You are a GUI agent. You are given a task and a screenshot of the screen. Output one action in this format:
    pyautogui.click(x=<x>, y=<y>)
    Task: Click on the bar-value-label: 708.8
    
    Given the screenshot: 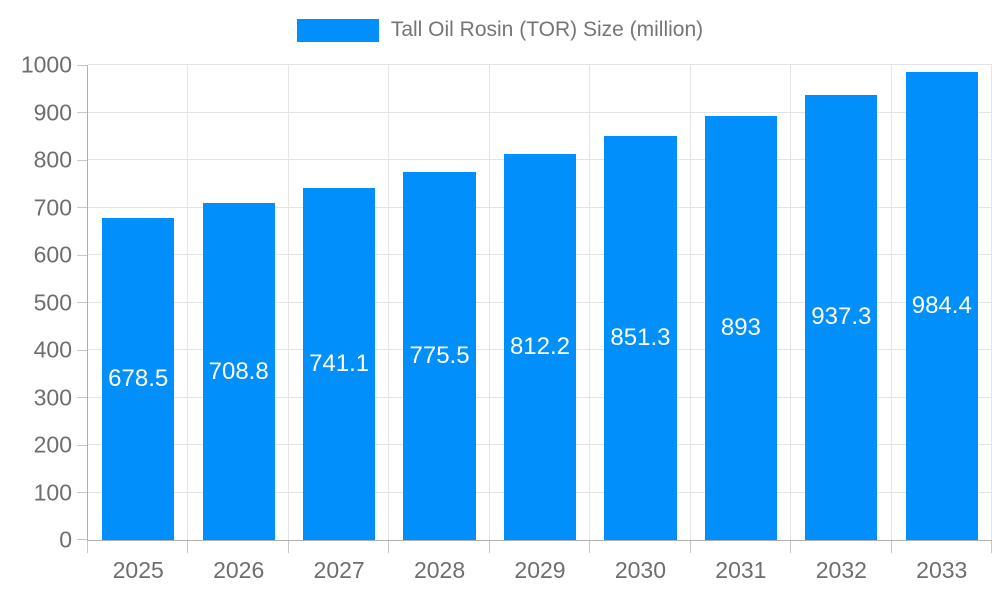 What is the action you would take?
    pyautogui.click(x=238, y=371)
    